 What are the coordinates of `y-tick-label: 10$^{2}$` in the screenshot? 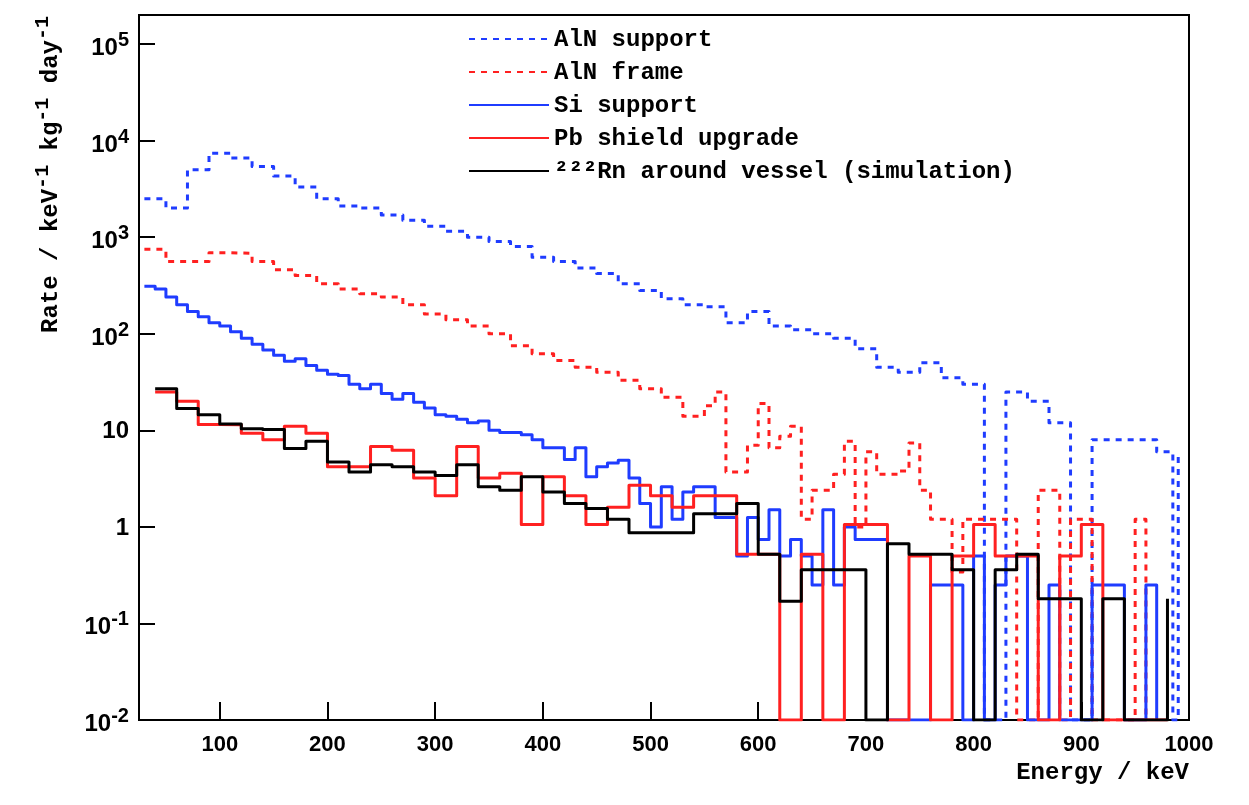 It's located at (110, 333).